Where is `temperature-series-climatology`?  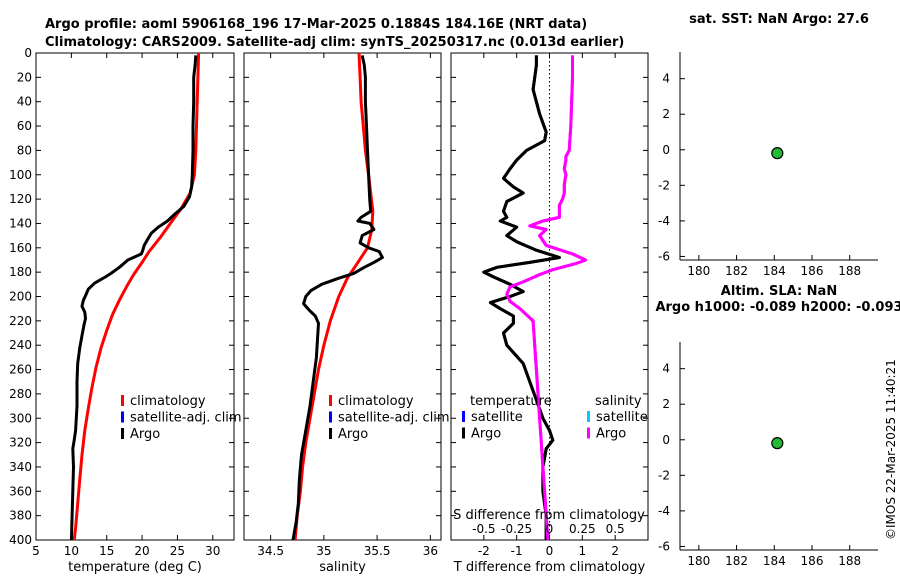 temperature-series-climatology is located at coordinates (136, 296).